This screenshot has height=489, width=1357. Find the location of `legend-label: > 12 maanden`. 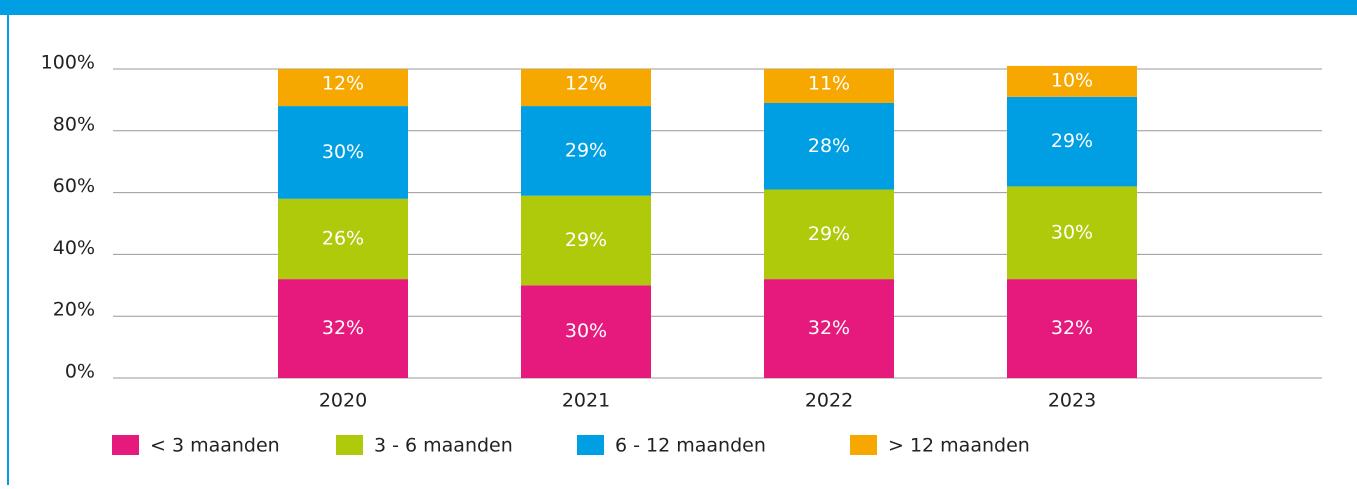

legend-label: > 12 maanden is located at coordinates (959, 446).